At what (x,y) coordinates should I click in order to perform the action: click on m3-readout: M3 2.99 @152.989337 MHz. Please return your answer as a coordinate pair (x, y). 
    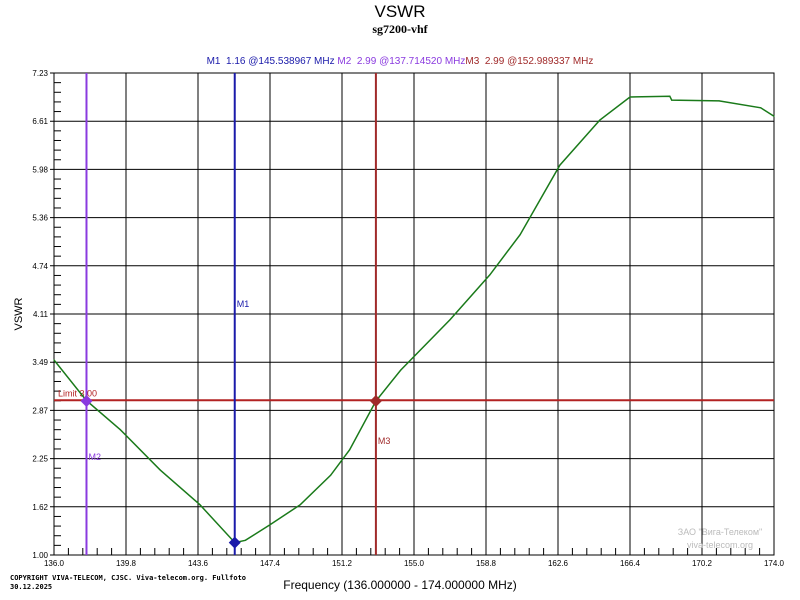
    Looking at the image, I should click on (529, 61).